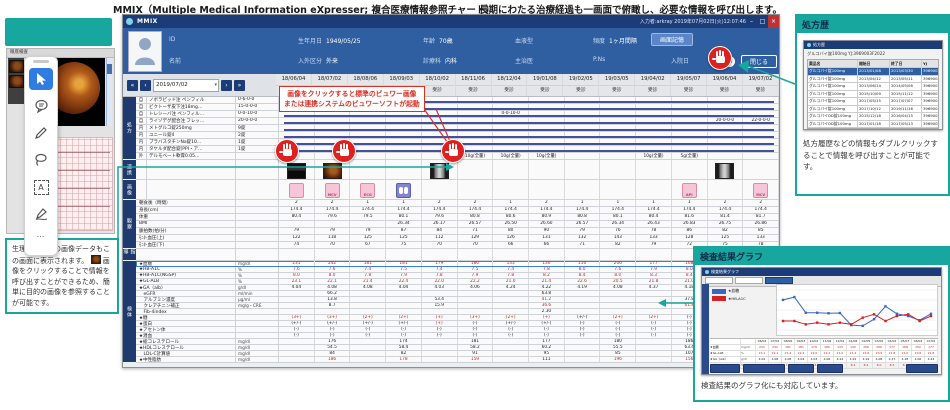 The image size is (950, 410). I want to click on rx-row: 自ビクトーザ皮下注18mg… 15-0-0-0, so click(458, 107).